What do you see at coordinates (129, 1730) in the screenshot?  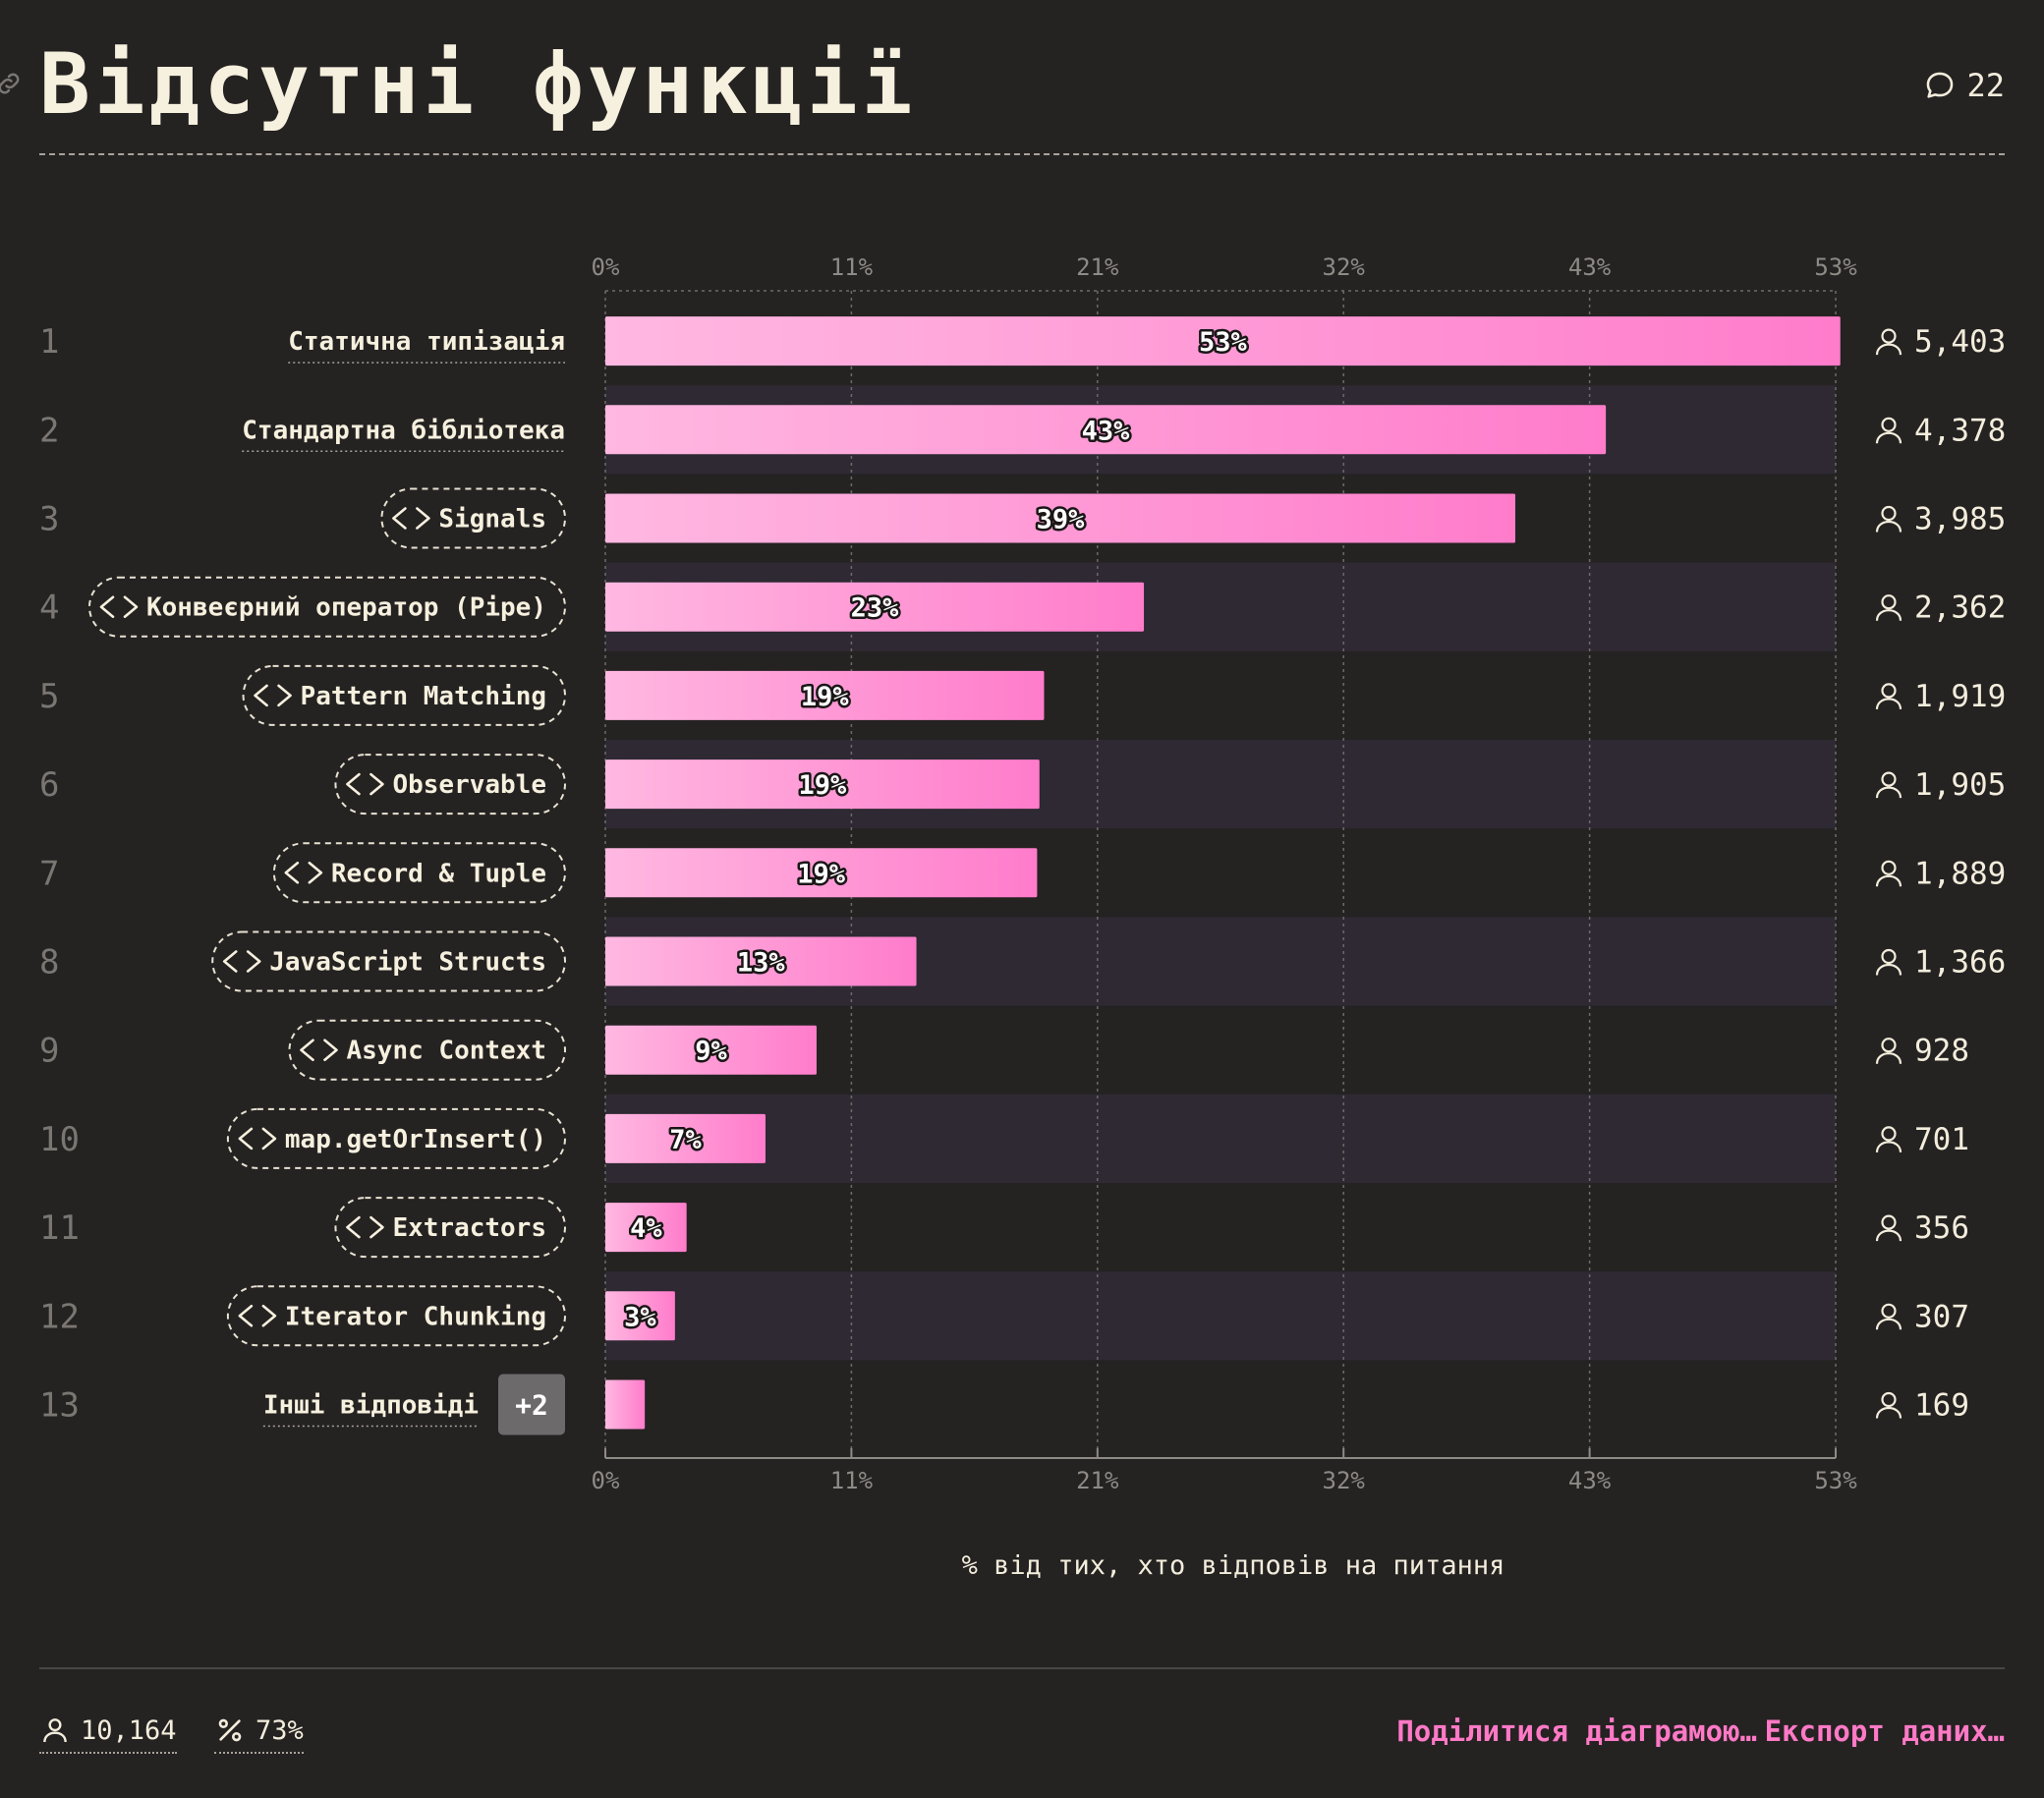 I see `respondents-count: 10,164` at bounding box center [129, 1730].